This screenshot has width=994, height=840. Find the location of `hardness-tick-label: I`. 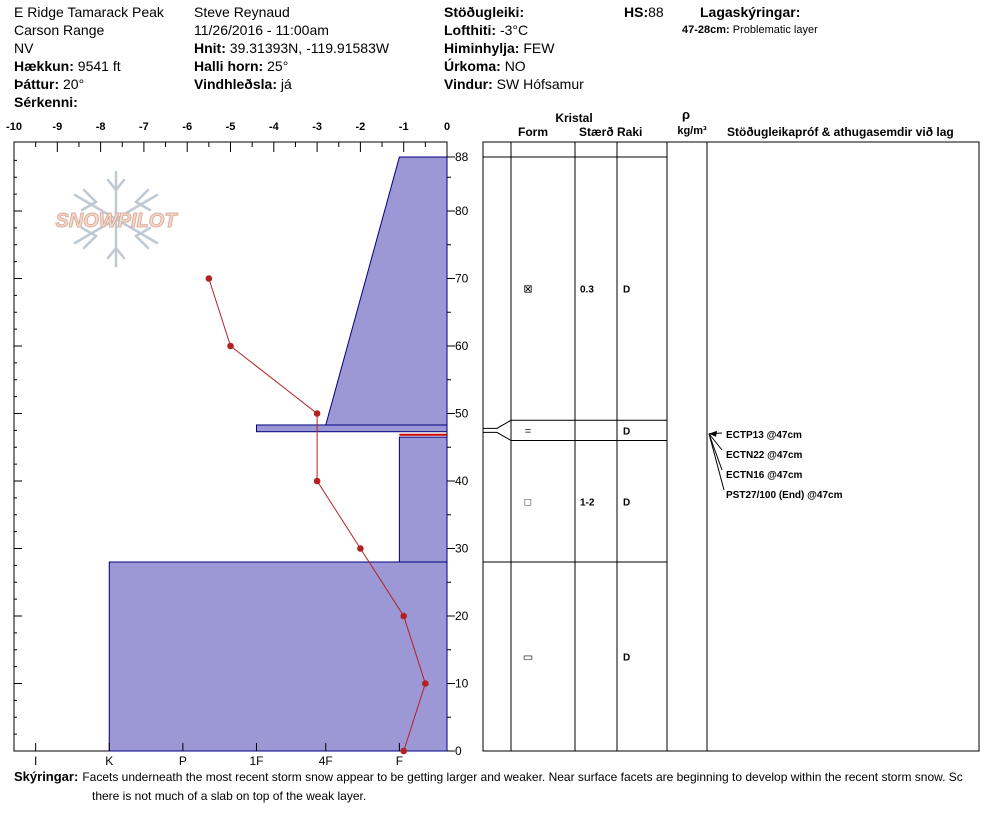

hardness-tick-label: I is located at coordinates (35, 759).